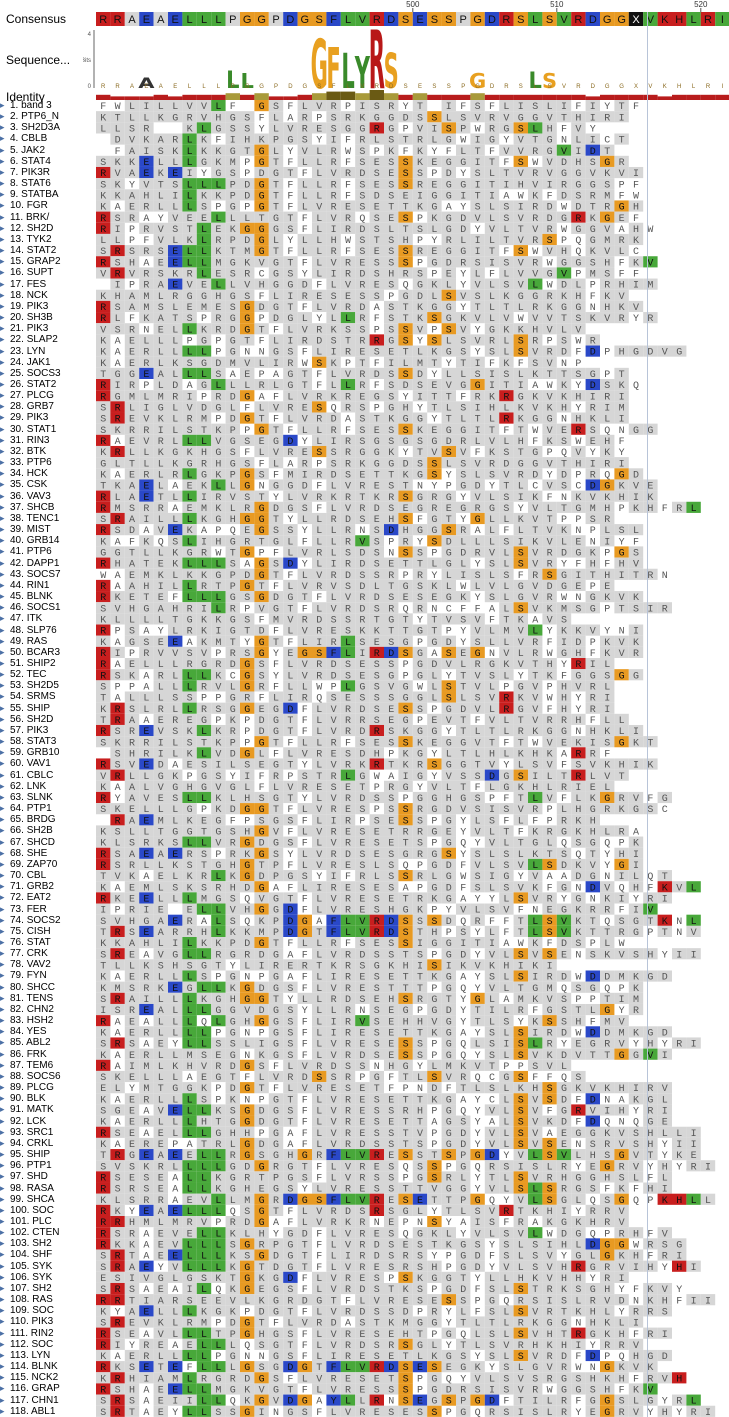  I want to click on sequence-name-row: ▸ 105. SYK, so click(48, 1266).